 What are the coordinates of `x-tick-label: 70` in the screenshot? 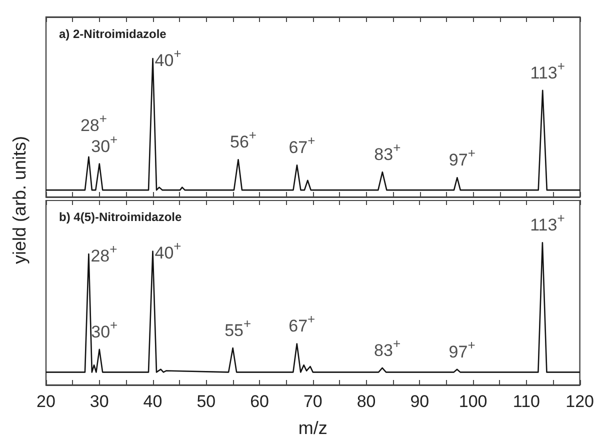 It's located at (312, 401).